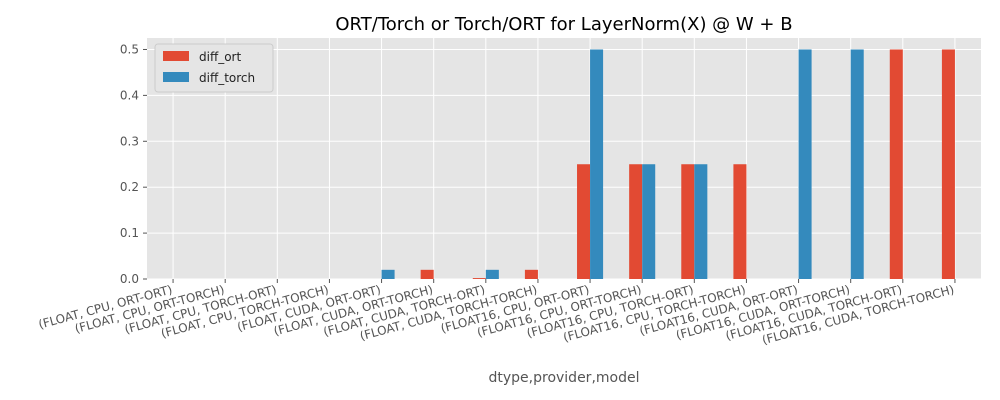 This screenshot has width=1000, height=400. What do you see at coordinates (214, 68) in the screenshot?
I see `legend: diff_ort diff_torch` at bounding box center [214, 68].